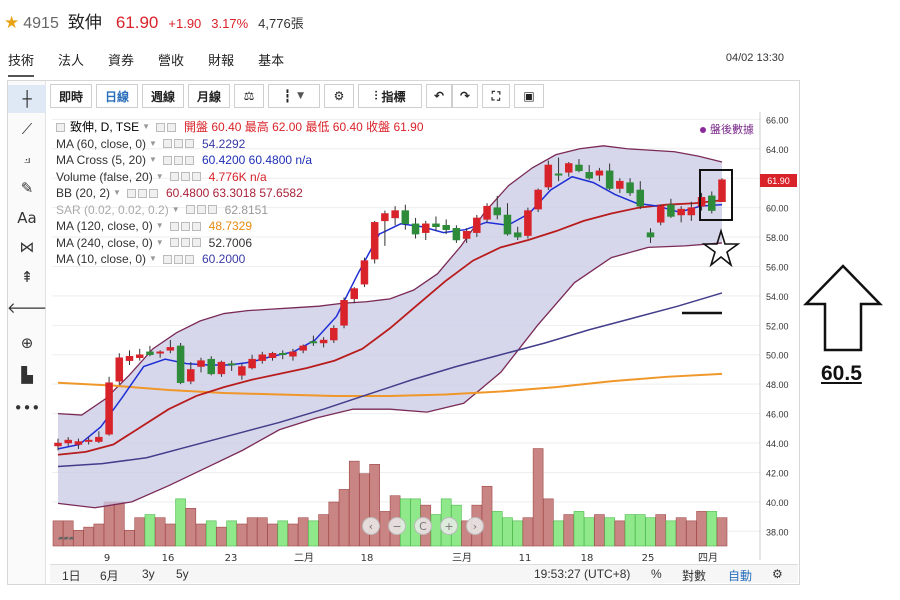  I want to click on fullscreen-icon: ⛶, so click(496, 96).